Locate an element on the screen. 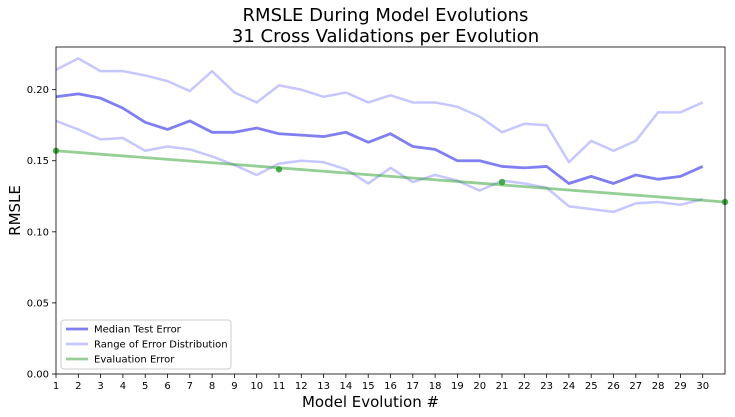 Image resolution: width=735 pixels, height=417 pixels. x-tick-label-10: 10 is located at coordinates (256, 386).